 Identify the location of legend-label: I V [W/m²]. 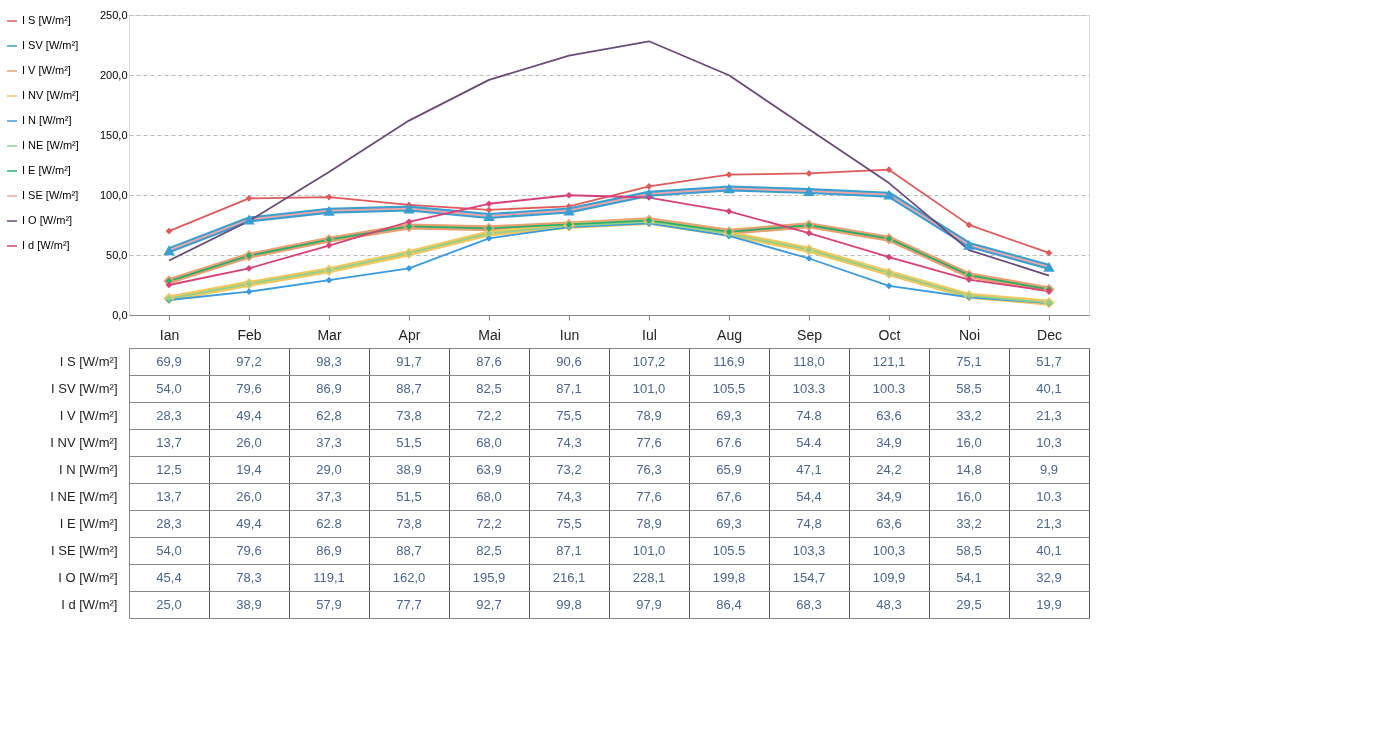
(46, 70).